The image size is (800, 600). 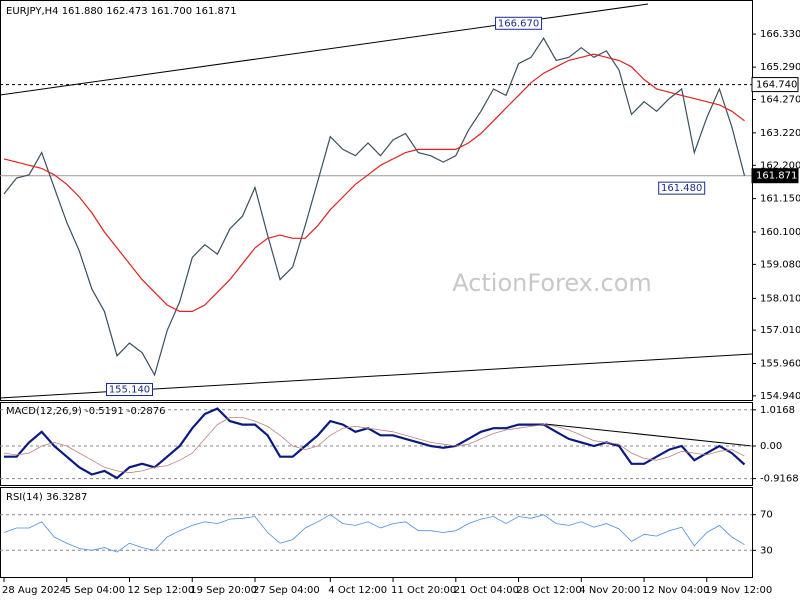 I want to click on macd-pane, so click(x=376, y=444).